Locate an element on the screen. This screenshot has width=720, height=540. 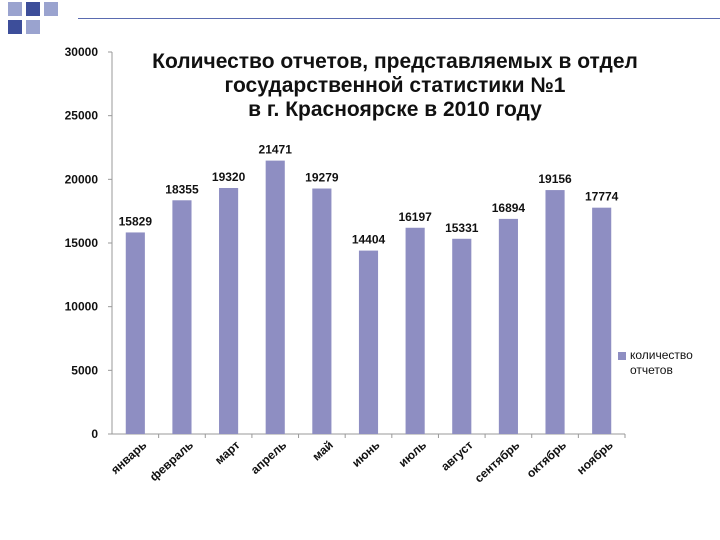
x-tick-label: сентябрь is located at coordinates (497, 462).